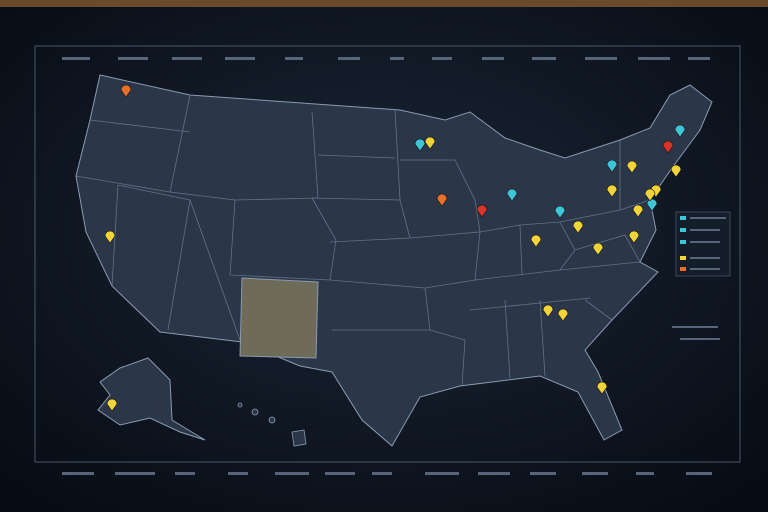  What do you see at coordinates (279, 318) in the screenshot?
I see `highlighted-state` at bounding box center [279, 318].